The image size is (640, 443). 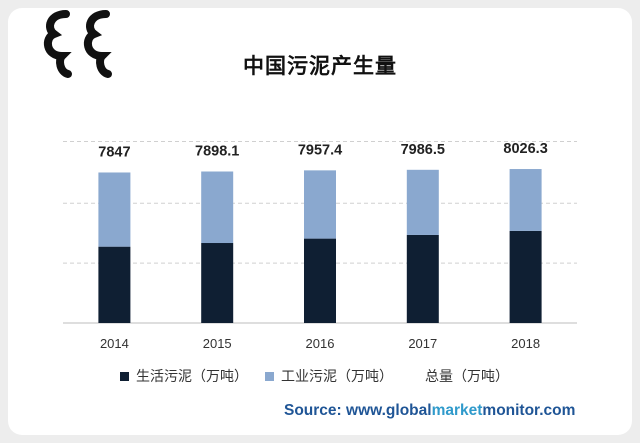 What do you see at coordinates (511, 410) in the screenshot?
I see `source-monitor: monitor` at bounding box center [511, 410].